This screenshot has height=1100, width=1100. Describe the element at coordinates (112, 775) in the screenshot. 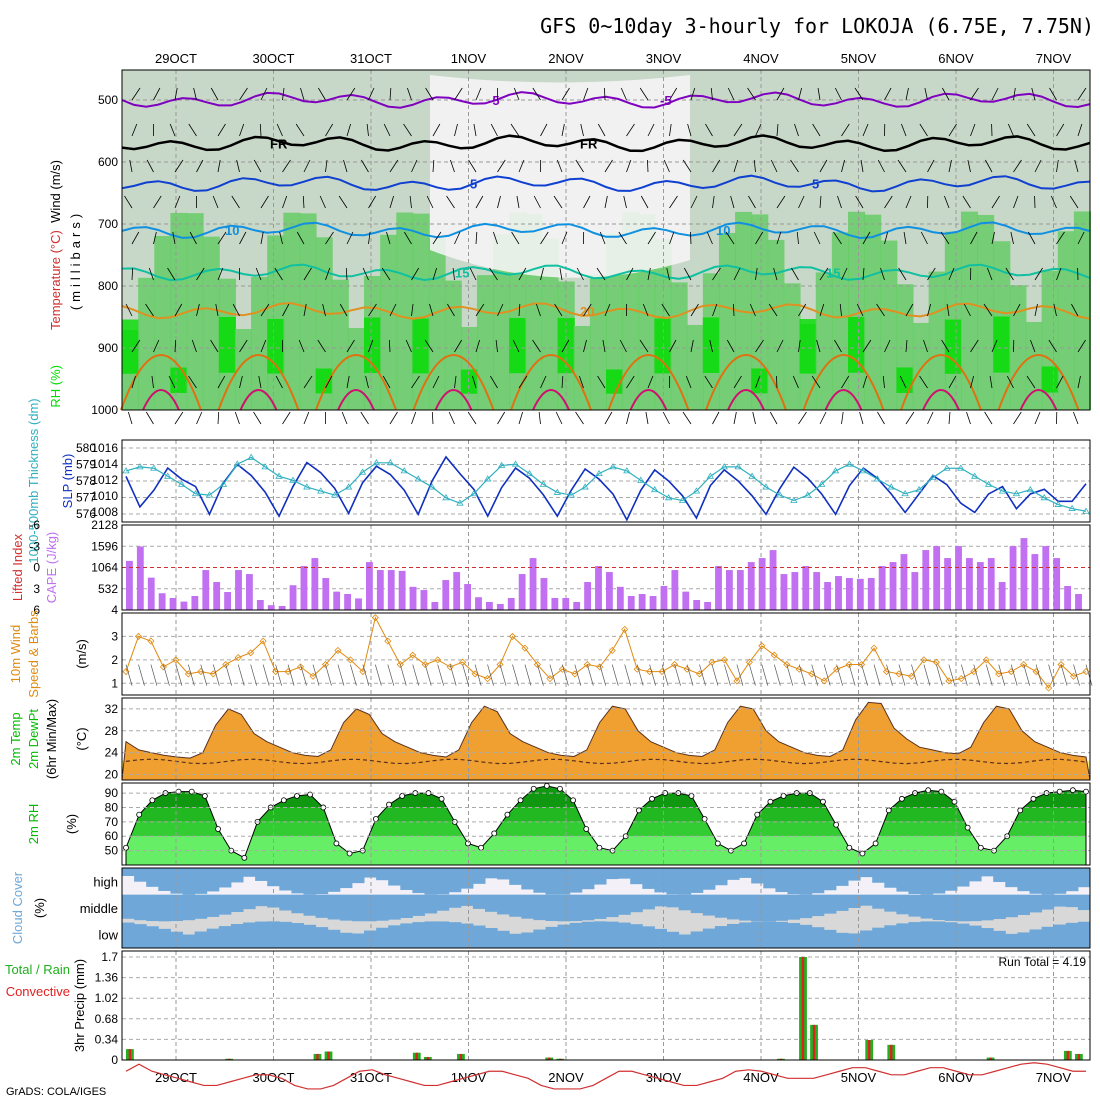

I see `temp-tick: 20` at that location.